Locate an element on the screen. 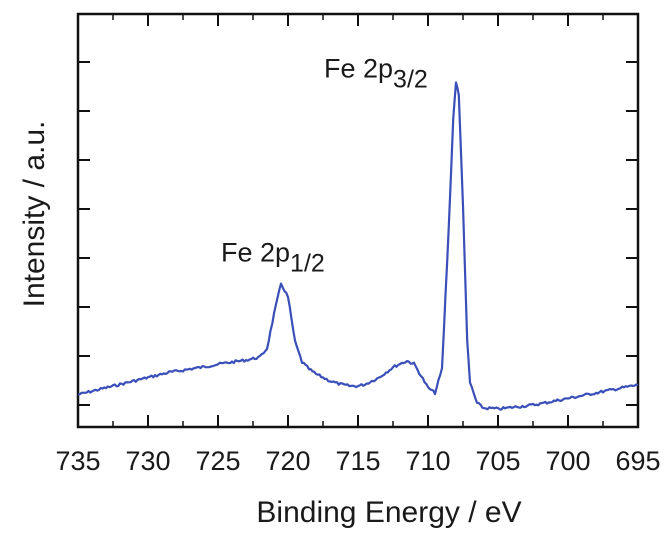  peak-label: Fe 2p3/2 is located at coordinates (376, 74).